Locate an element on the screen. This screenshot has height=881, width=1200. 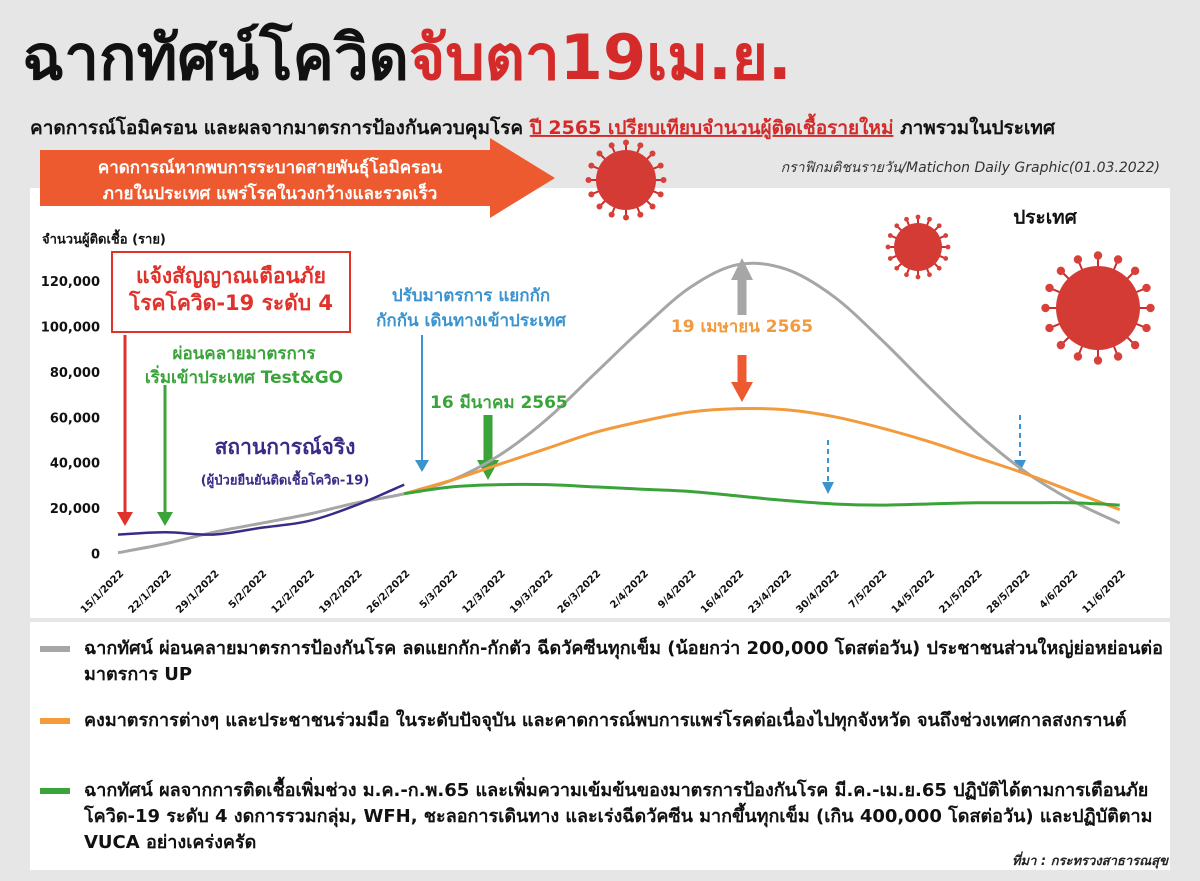
y-tick-label: 100,000 is located at coordinates (70, 328).